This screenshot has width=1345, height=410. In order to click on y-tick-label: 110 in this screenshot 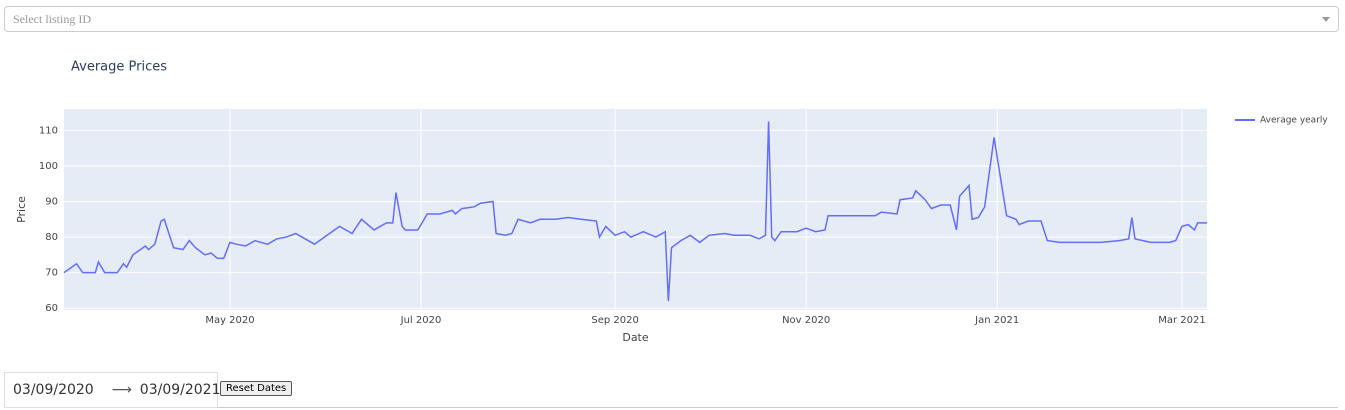, I will do `click(48, 130)`.